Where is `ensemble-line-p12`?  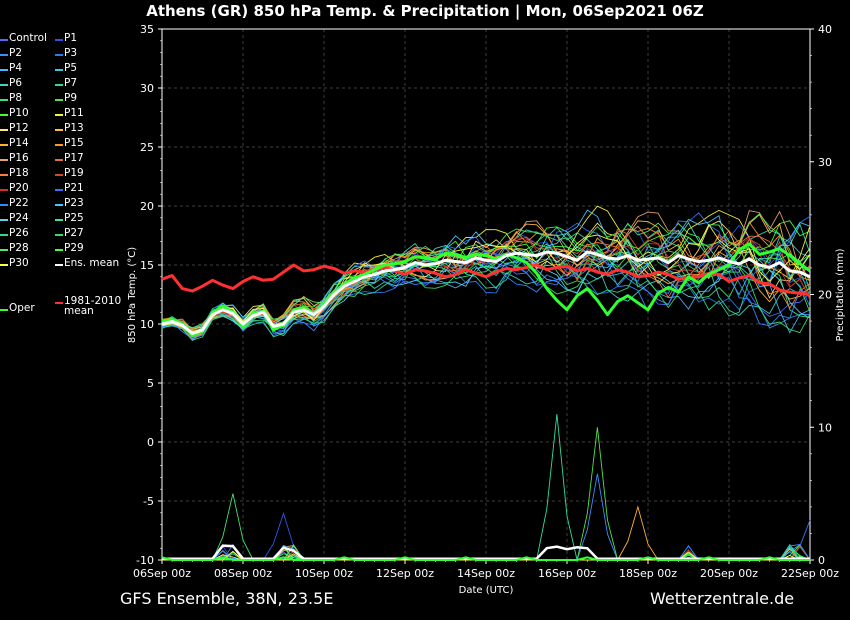 ensemble-line-p12 is located at coordinates (486, 277).